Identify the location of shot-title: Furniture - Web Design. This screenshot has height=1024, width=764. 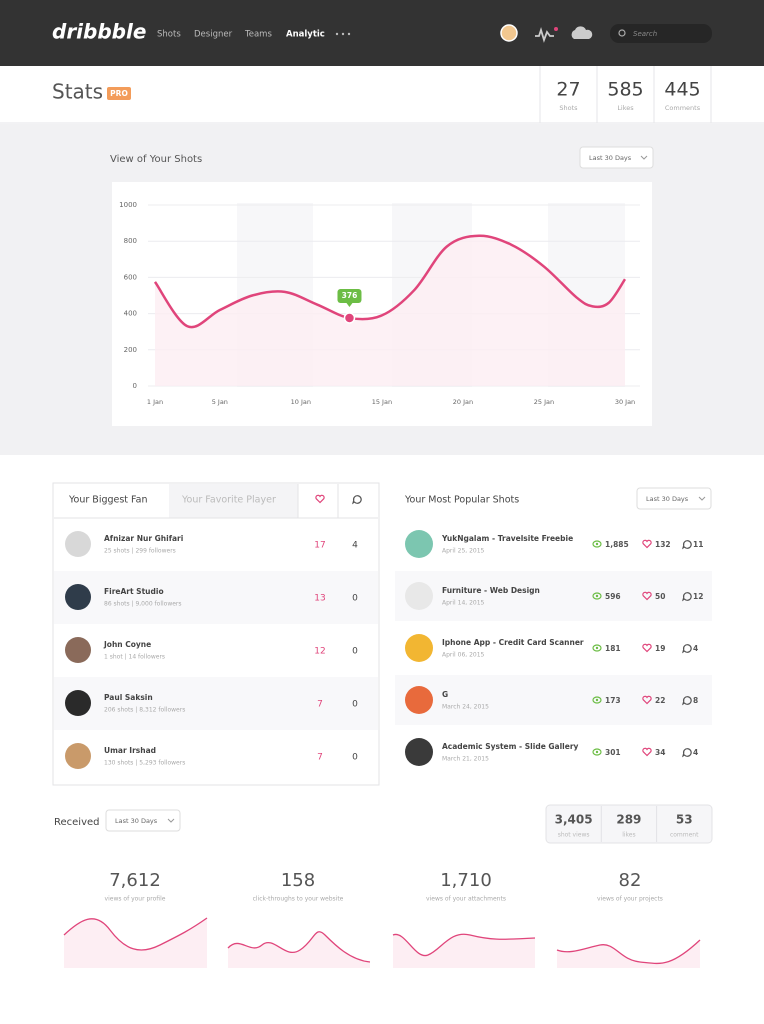
(491, 590).